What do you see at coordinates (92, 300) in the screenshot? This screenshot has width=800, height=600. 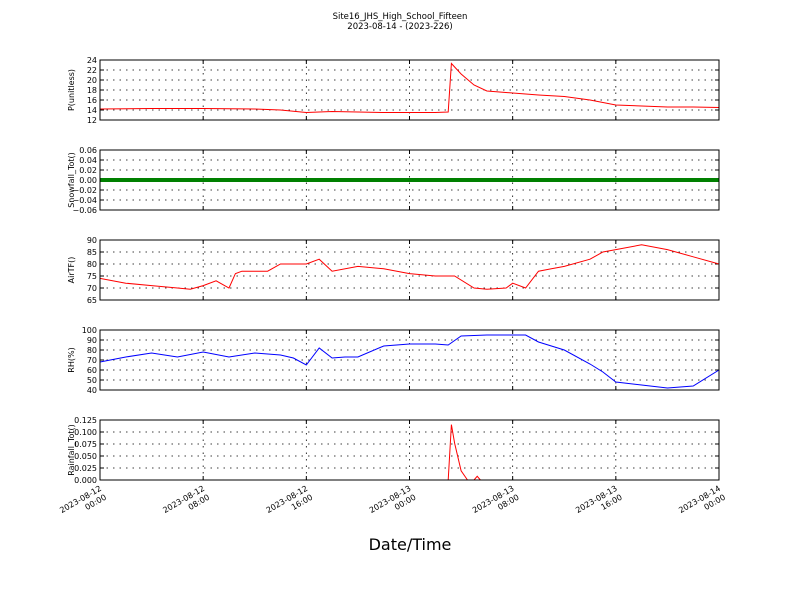 I see `y-tick-label: 65` at bounding box center [92, 300].